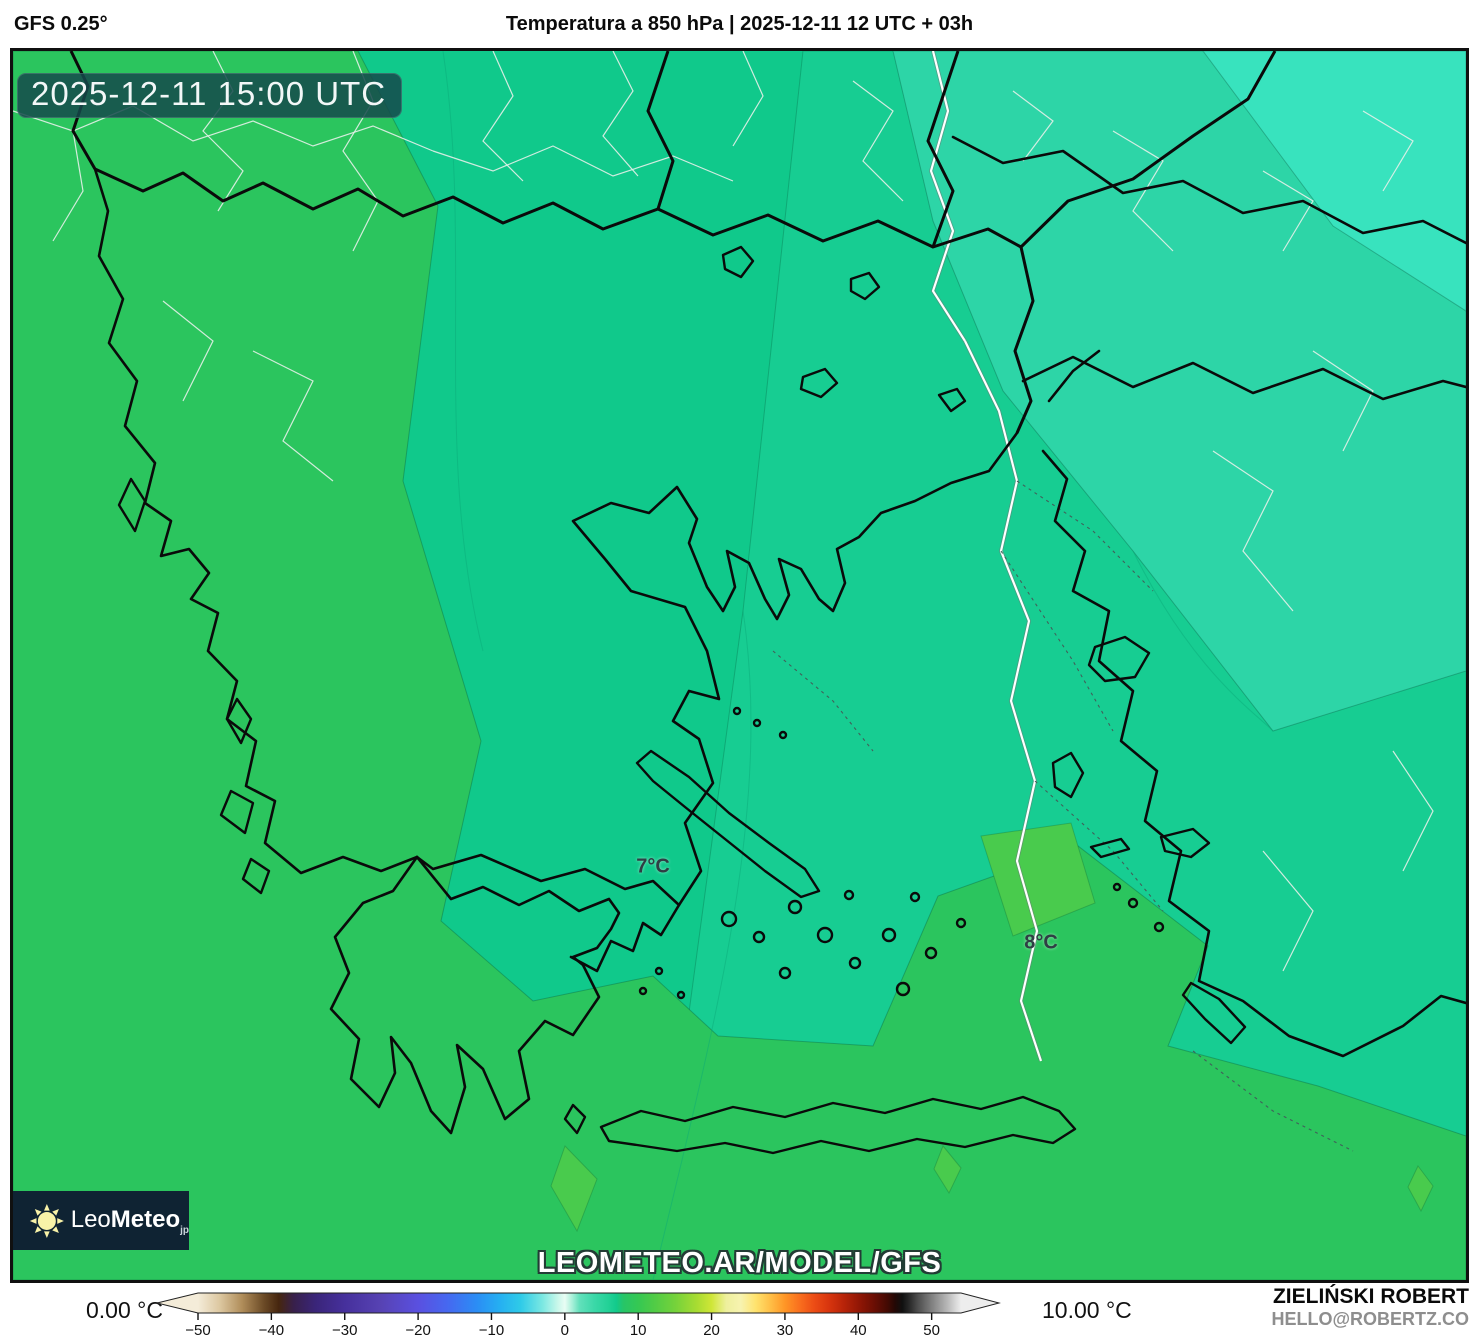  What do you see at coordinates (210, 95) in the screenshot?
I see `timestamp-badge: 2025-12-11 15:00 UTC` at bounding box center [210, 95].